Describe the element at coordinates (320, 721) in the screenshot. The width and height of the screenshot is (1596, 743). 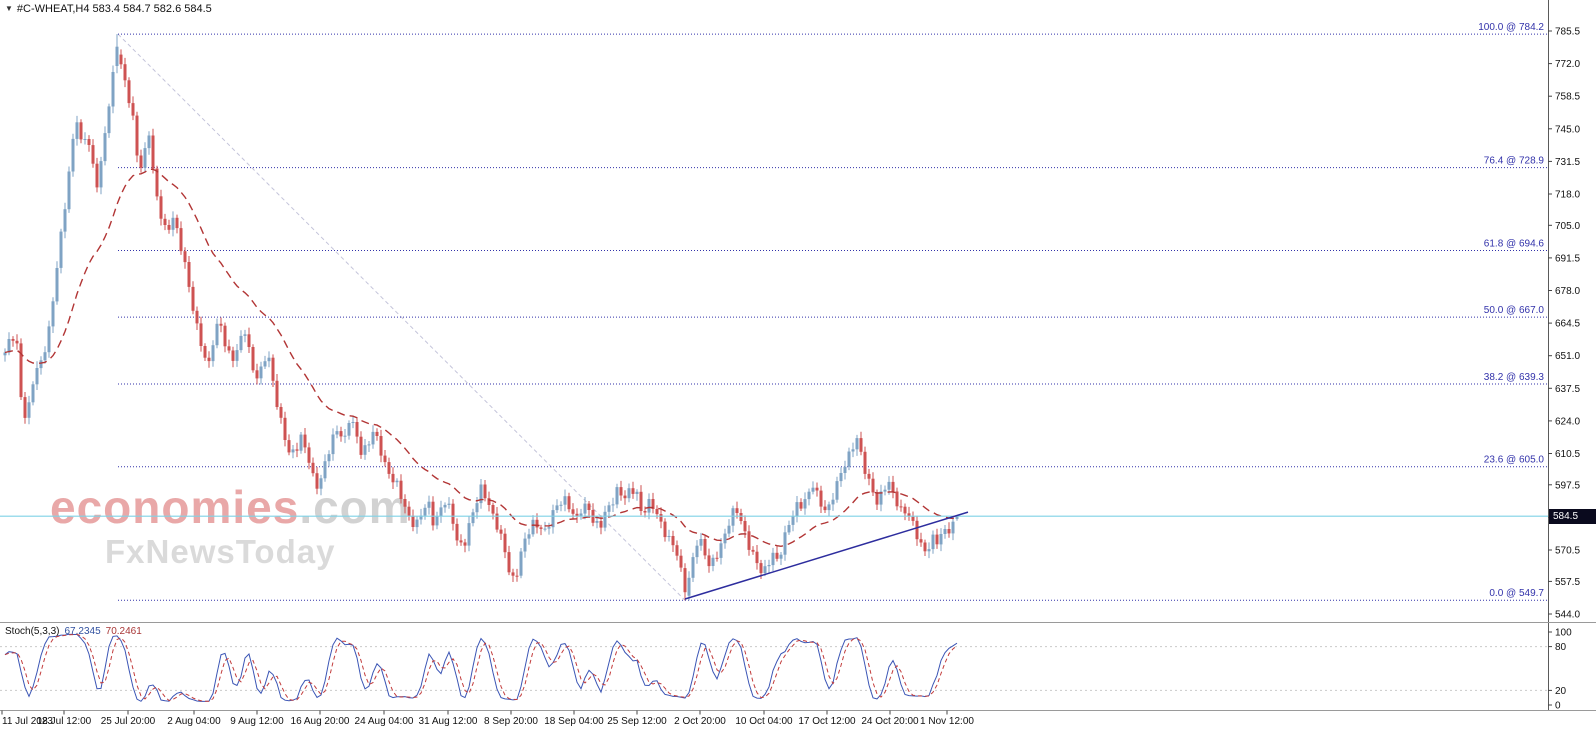
I see `time-tick-label: 16 Aug 20:00` at that location.